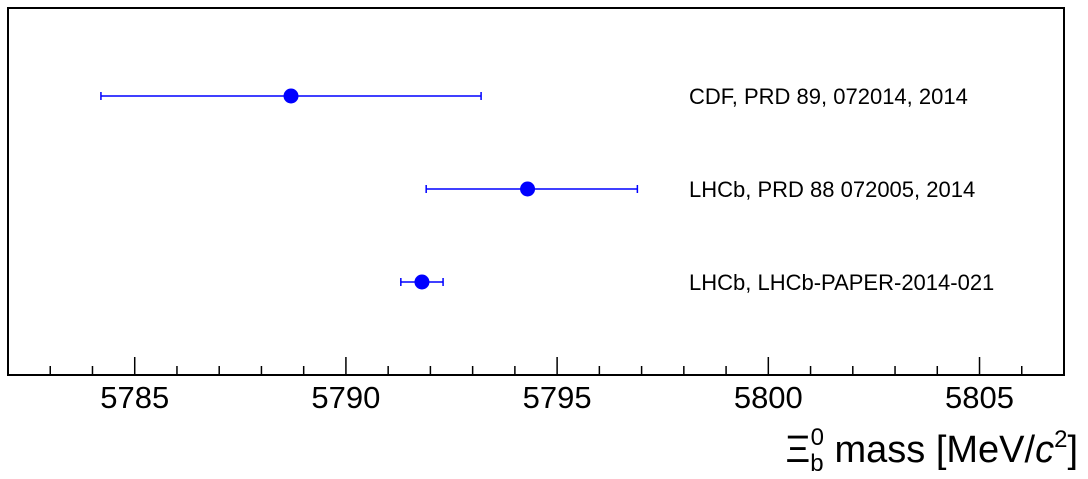 The image size is (1088, 479). I want to click on axis-title-text: mass [MeV/, so click(930, 450).